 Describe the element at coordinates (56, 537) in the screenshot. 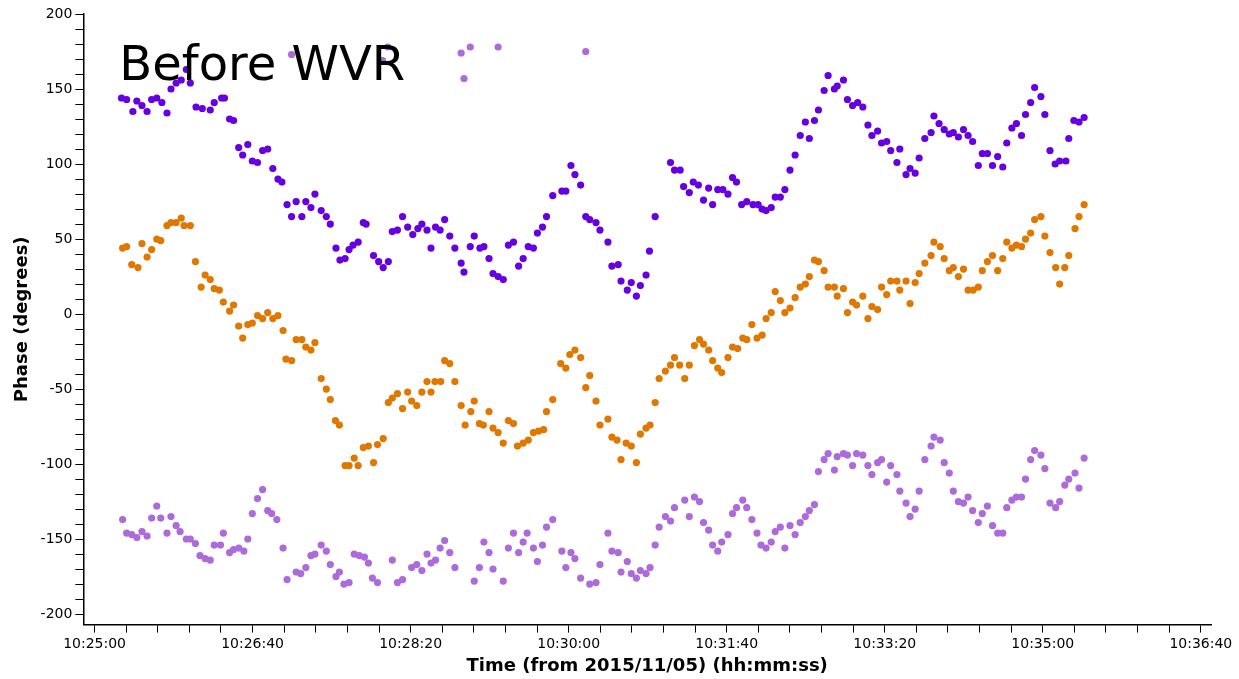

I see `y-tick-label: -150` at that location.